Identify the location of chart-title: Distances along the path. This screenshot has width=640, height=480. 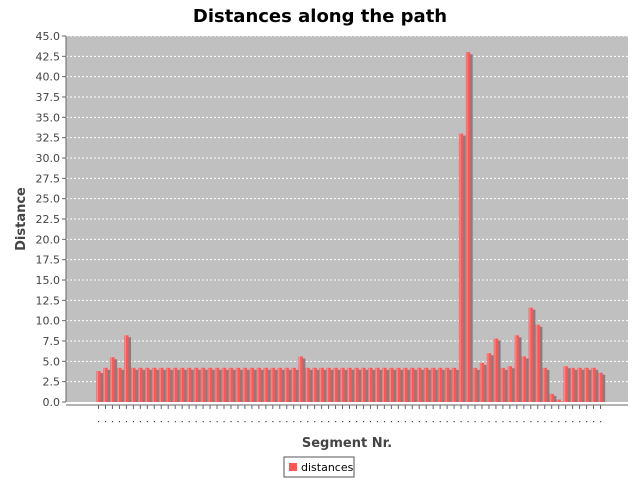
(320, 16).